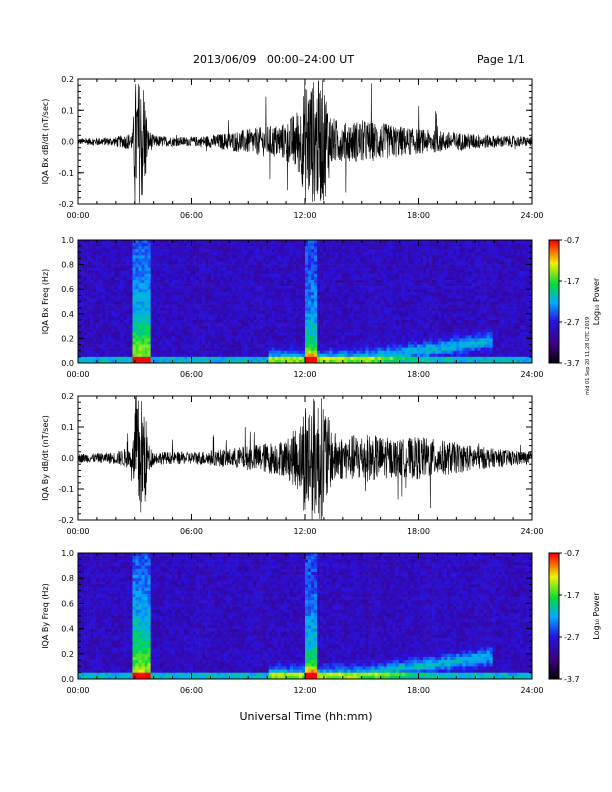 The height and width of the screenshot is (792, 612). Describe the element at coordinates (67, 110) in the screenshot. I see `y-tick-label: 0.1` at that location.